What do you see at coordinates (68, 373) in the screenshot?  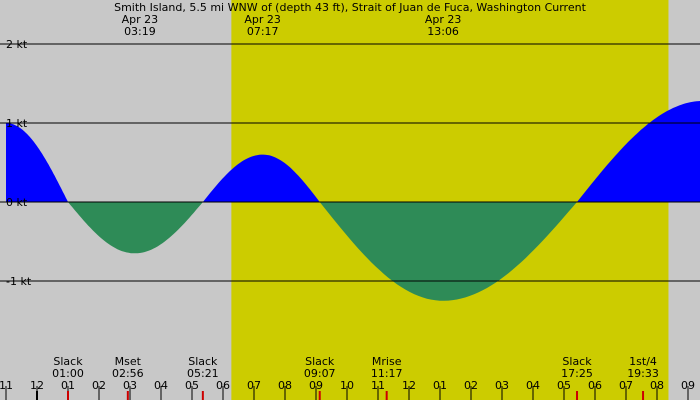 I see `event-time-label: 01:00` at bounding box center [68, 373].